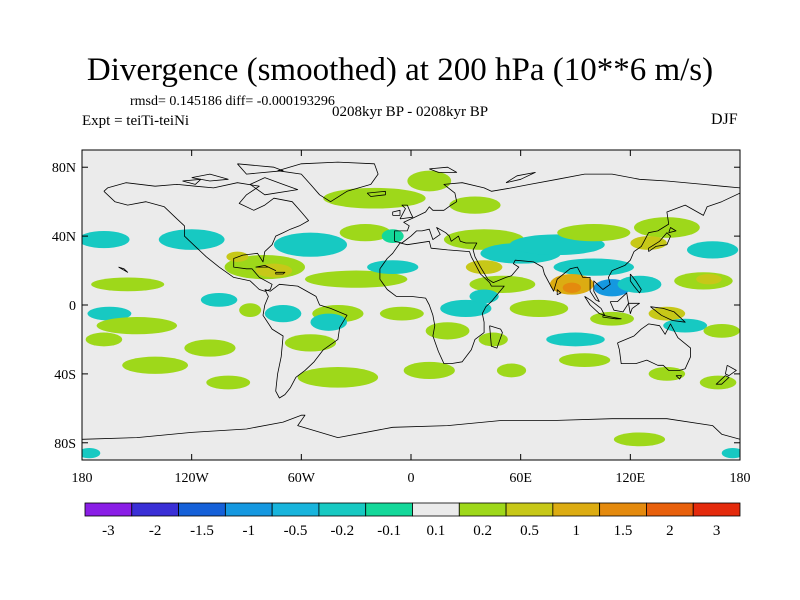  What do you see at coordinates (436, 531) in the screenshot?
I see `colorbar-label: 0.1` at bounding box center [436, 531].